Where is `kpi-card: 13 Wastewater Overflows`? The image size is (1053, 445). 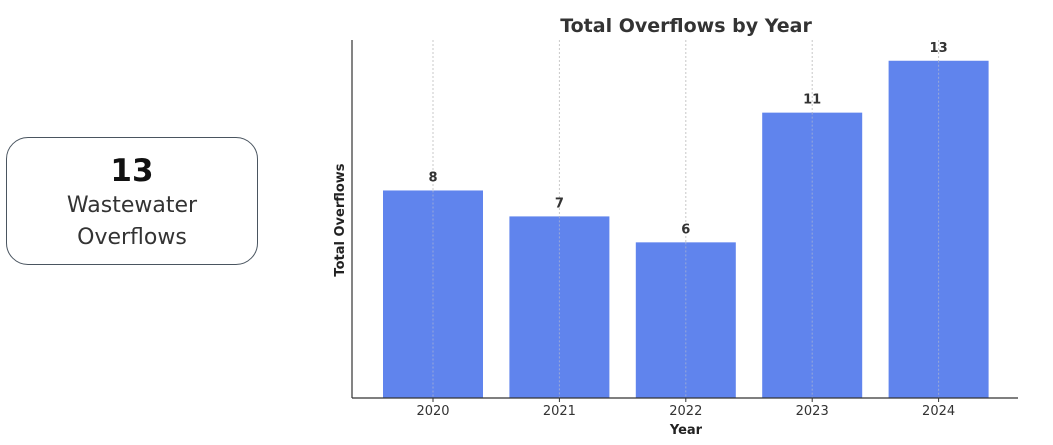 kpi-card: 13 Wastewater Overflows is located at coordinates (132, 201).